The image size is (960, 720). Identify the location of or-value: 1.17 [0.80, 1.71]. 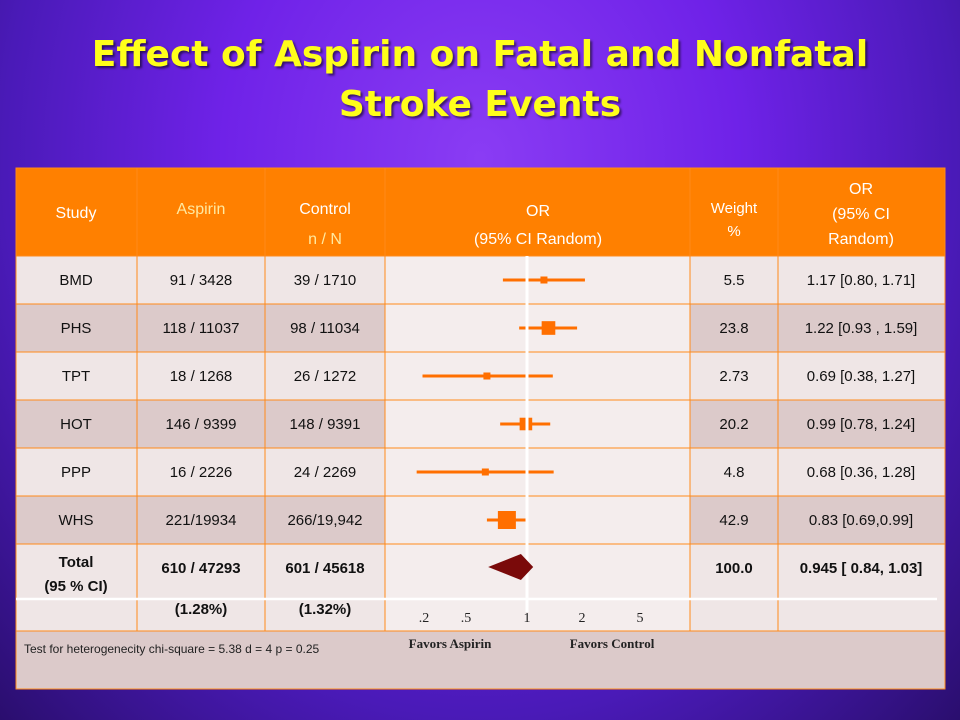
(861, 280).